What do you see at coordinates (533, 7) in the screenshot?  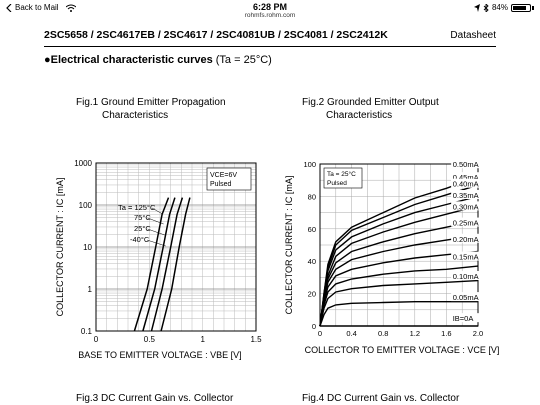 I see `battery-cap` at bounding box center [533, 7].